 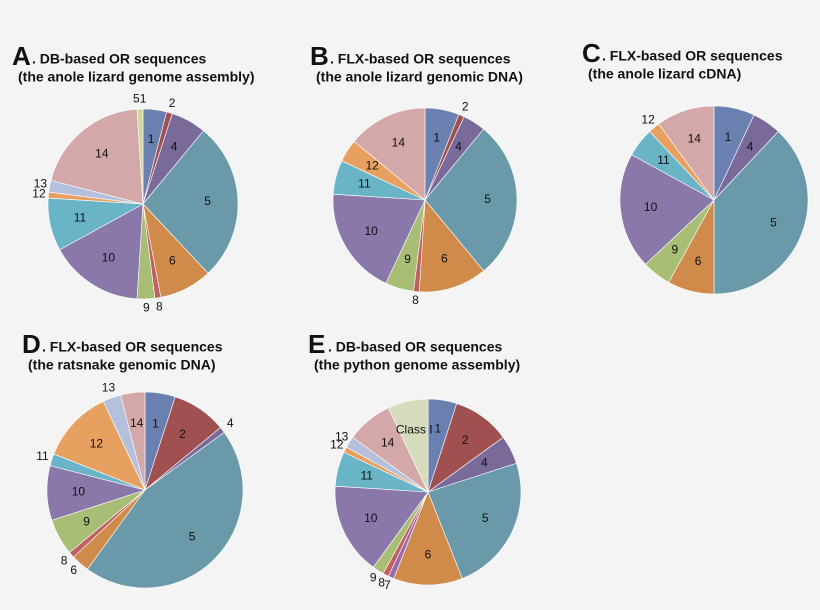 I want to click on panel-letter: C, so click(x=591, y=53).